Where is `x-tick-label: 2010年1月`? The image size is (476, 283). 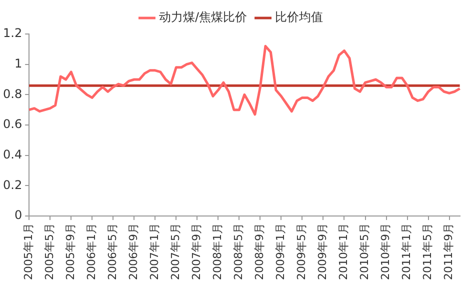 x-tick-label: 2010年1月 is located at coordinates (343, 251).